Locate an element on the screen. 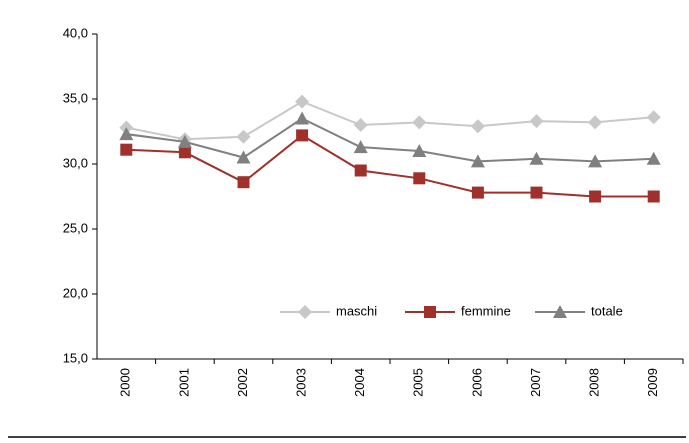  legend-label: femmine is located at coordinates (486, 310).